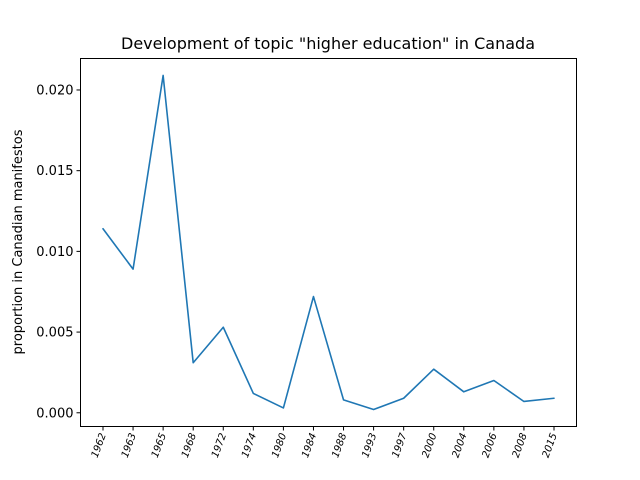 Image resolution: width=640 pixels, height=480 pixels. What do you see at coordinates (399, 445) in the screenshot?
I see `x-tick-label: 1997` at bounding box center [399, 445].